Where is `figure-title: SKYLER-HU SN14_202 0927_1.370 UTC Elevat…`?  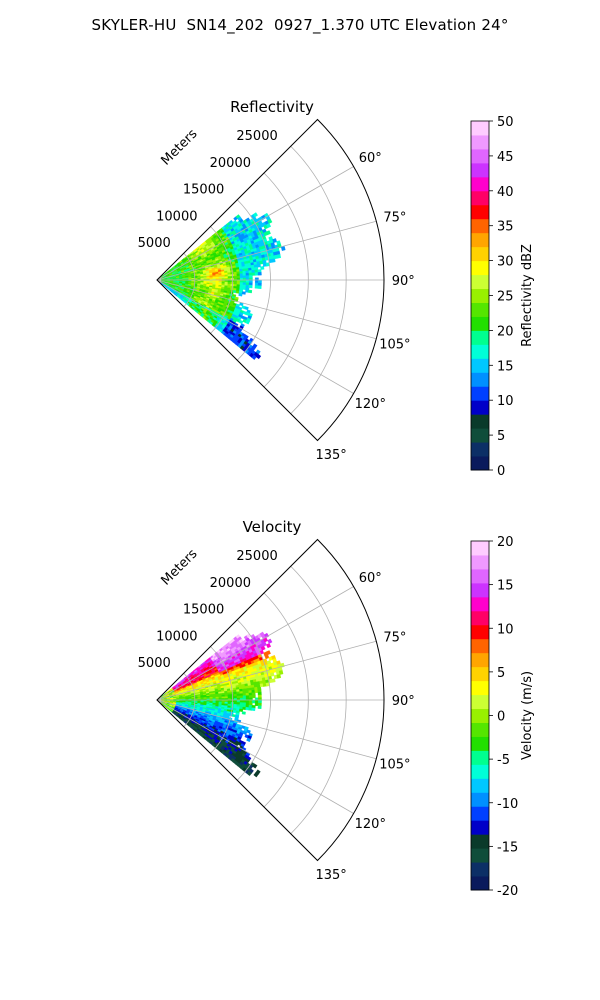 figure-title: SKYLER-HU SN14_202 0927_1.370 UTC Elevat… is located at coordinates (300, 25).